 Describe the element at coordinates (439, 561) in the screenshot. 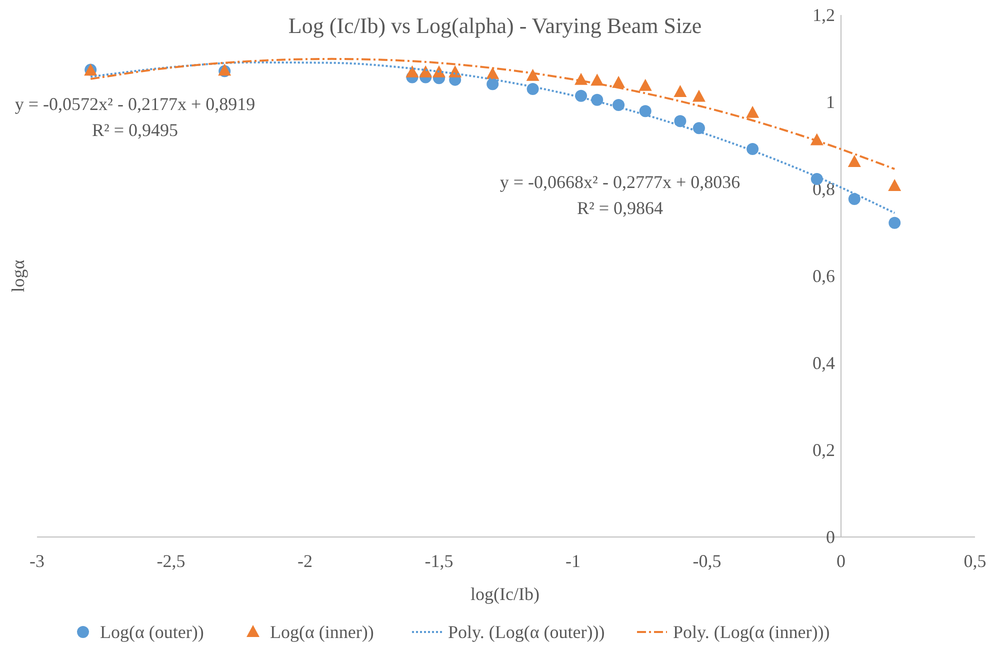

I see `x-tick-label: -1,5` at that location.